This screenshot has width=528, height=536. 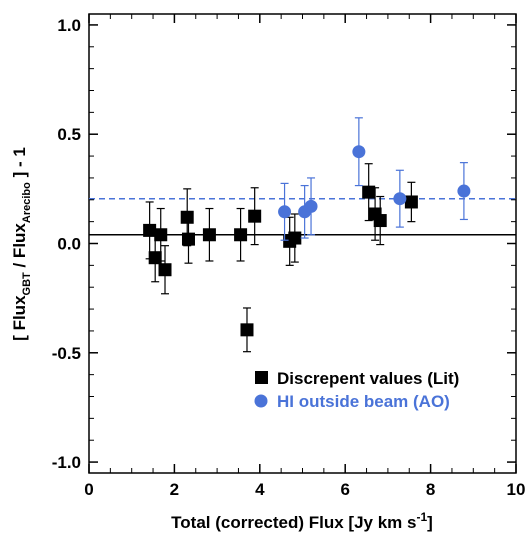 I want to click on legend-label-ao: HI outside beam (AO), so click(x=363, y=401).